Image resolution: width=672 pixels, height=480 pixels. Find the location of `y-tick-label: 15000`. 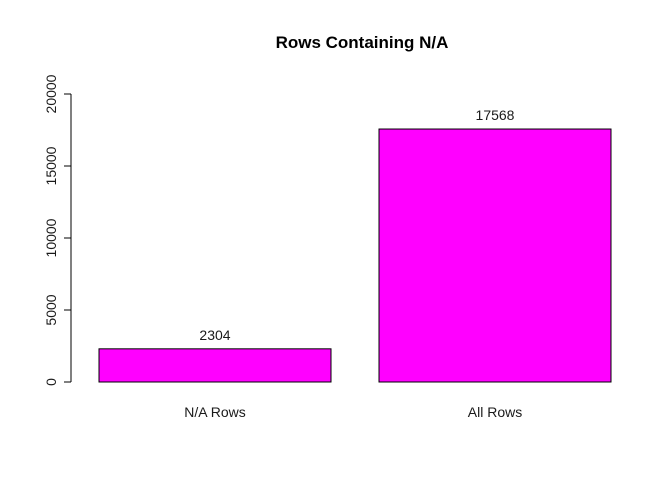

y-tick-label: 15000 is located at coordinates (51, 165).